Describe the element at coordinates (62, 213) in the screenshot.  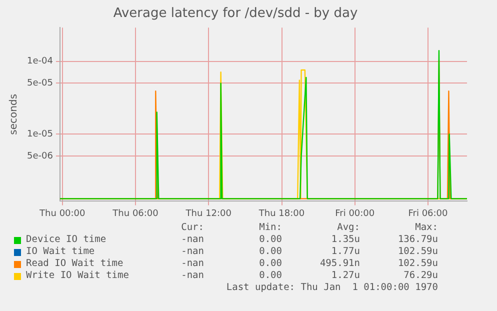
I see `x-tick-label: Thu 00:00` at that location.